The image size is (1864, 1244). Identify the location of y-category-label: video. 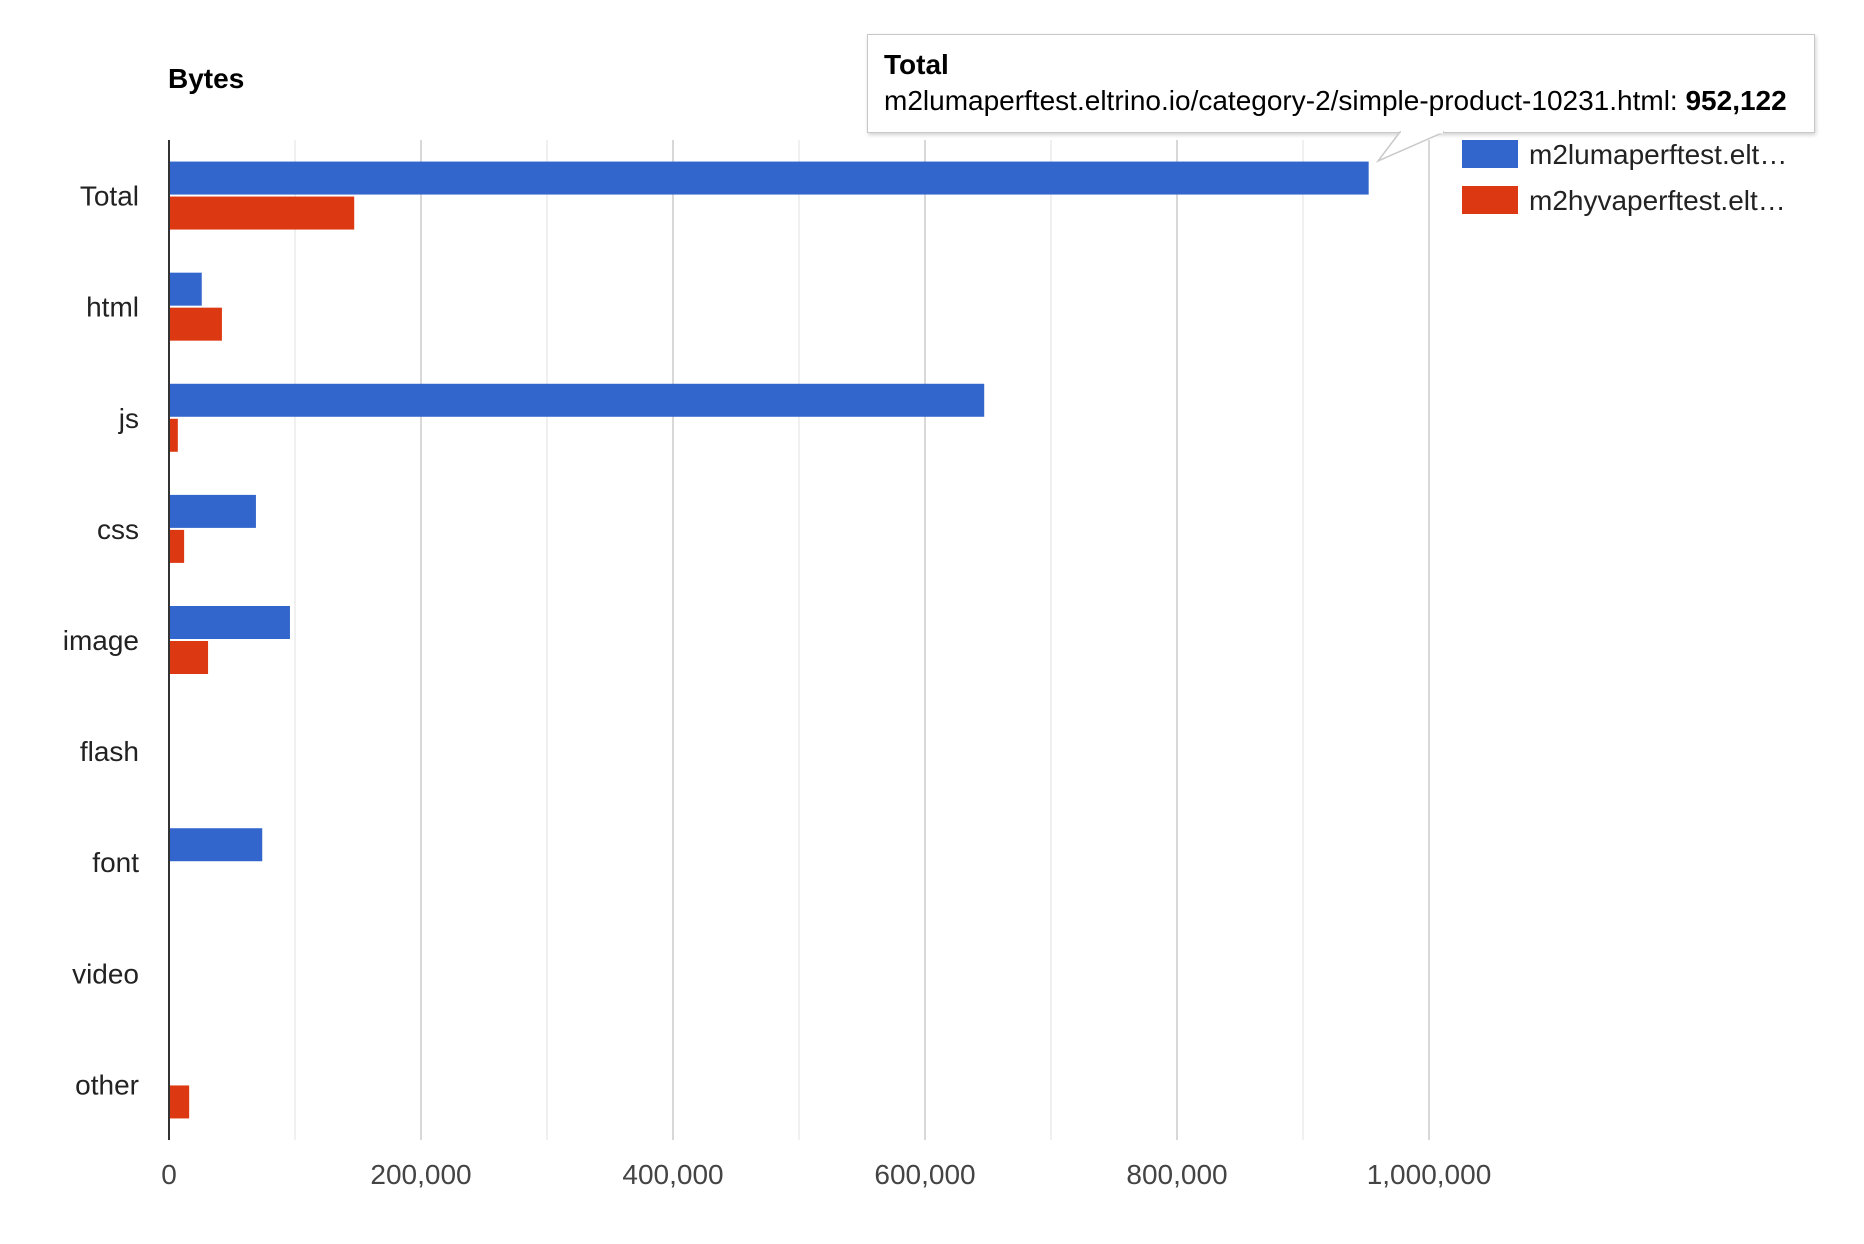
(105, 973).